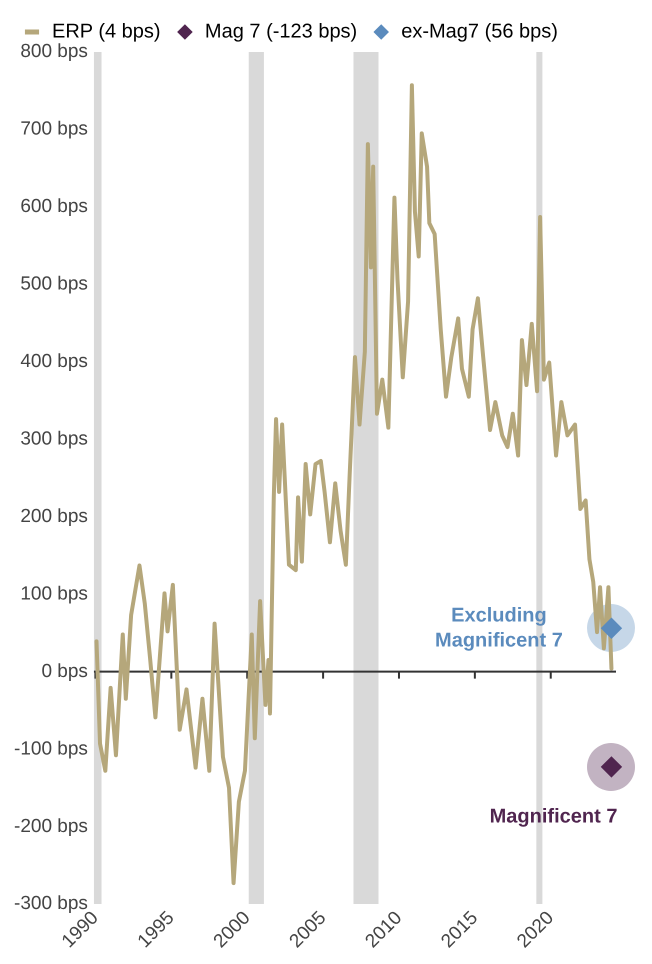 This screenshot has width=652, height=964. Describe the element at coordinates (499, 628) in the screenshot. I see `annotation: Excluding Magnificent 7` at that location.